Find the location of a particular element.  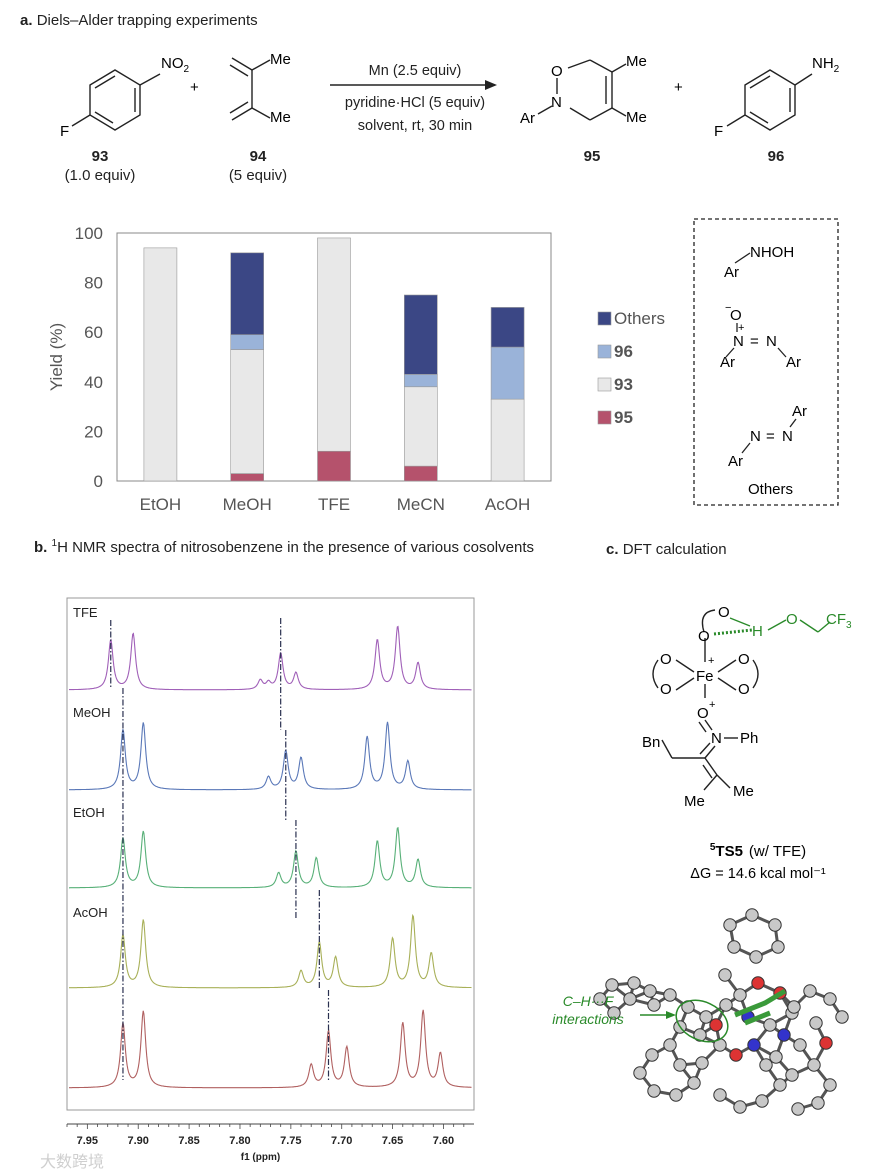

others-arnhoh-bonds is located at coordinates (742, 258).